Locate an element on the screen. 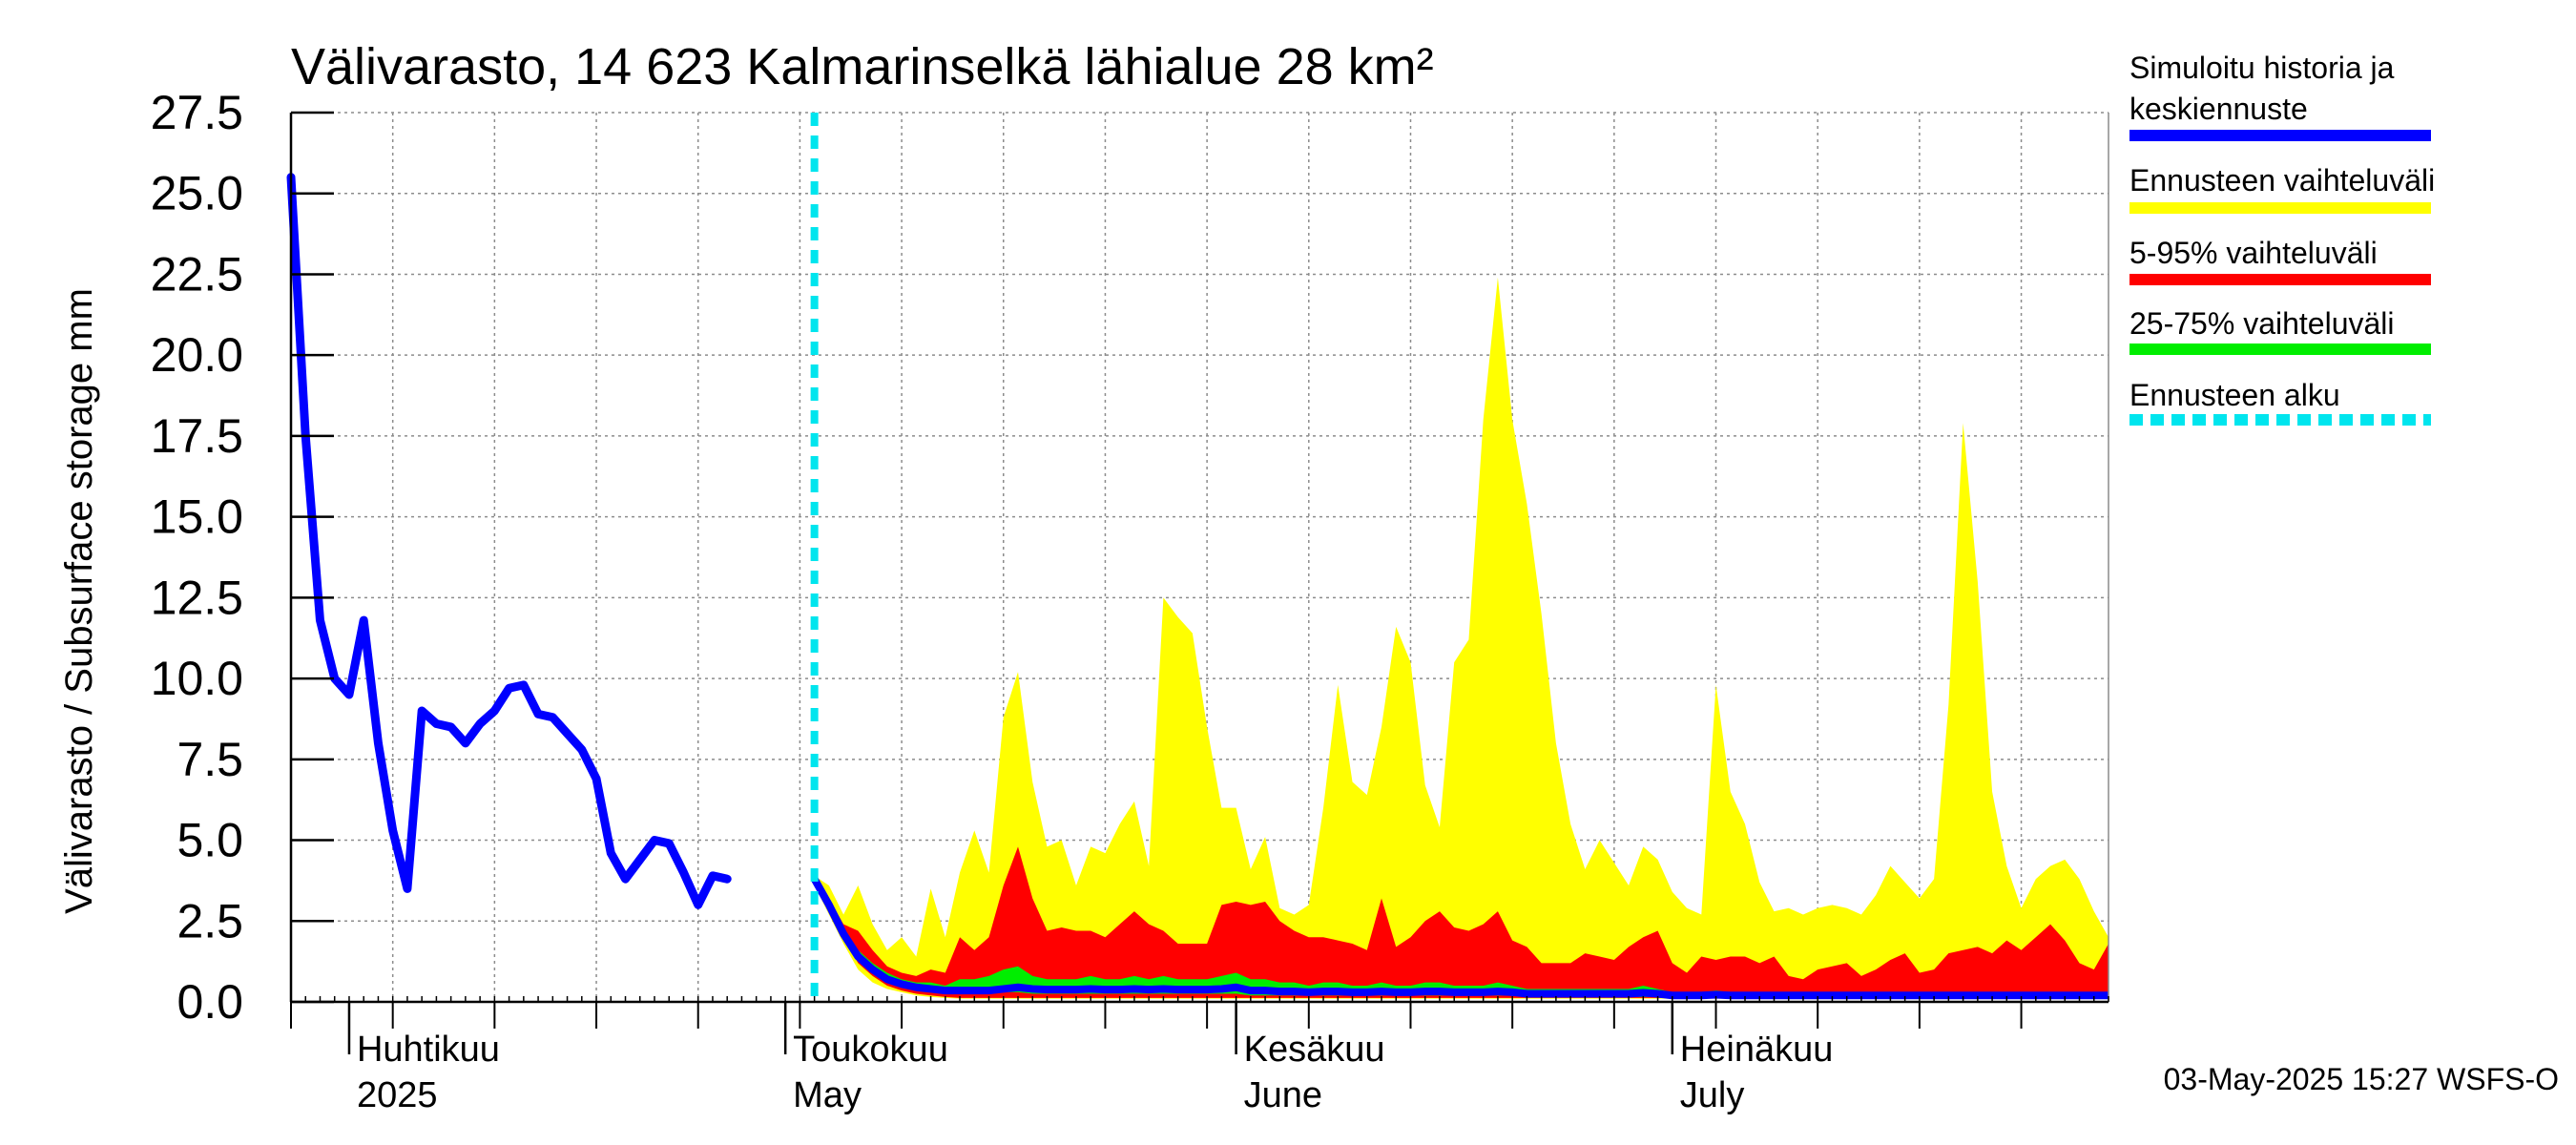  x-month-label: Huhtikuu is located at coordinates (428, 1050).